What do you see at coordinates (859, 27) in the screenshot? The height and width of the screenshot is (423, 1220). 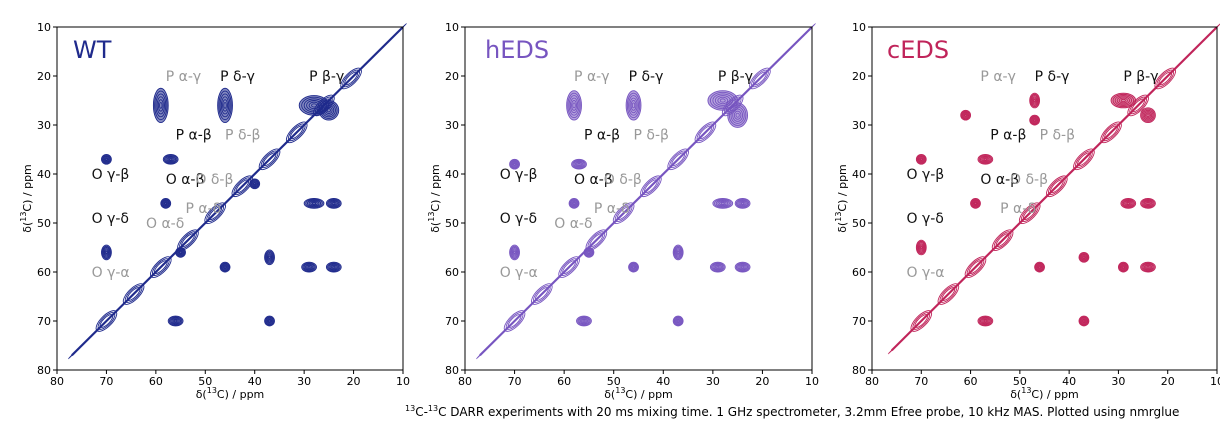 I see `y-tick-label: 10` at bounding box center [859, 27].